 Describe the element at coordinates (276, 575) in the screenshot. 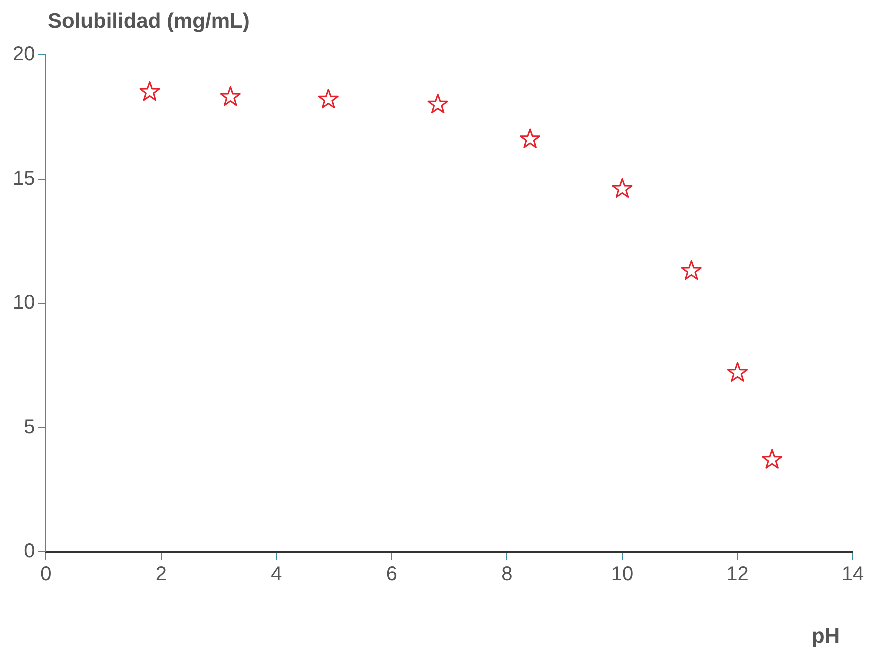

I see `x-tick-label: 4` at that location.